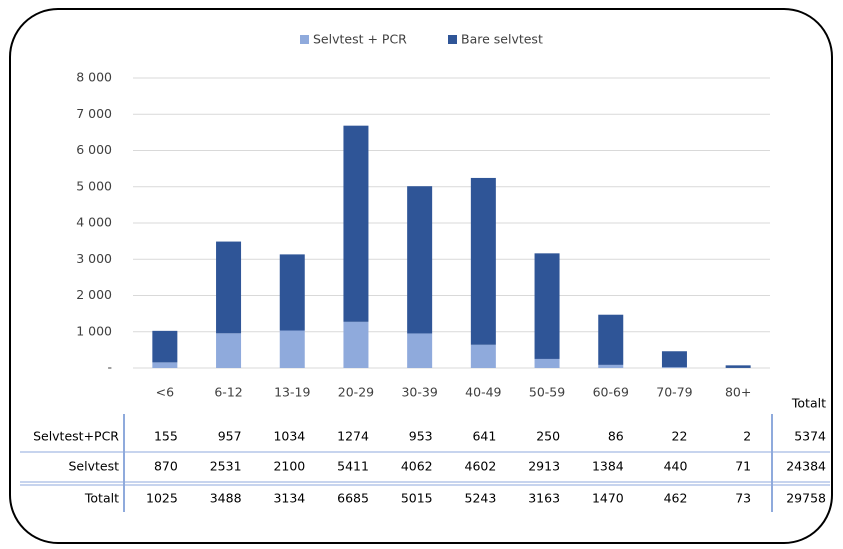 The image size is (843, 549). What do you see at coordinates (360, 39) in the screenshot?
I see `legend-label: Selvtest + PCR` at bounding box center [360, 39].